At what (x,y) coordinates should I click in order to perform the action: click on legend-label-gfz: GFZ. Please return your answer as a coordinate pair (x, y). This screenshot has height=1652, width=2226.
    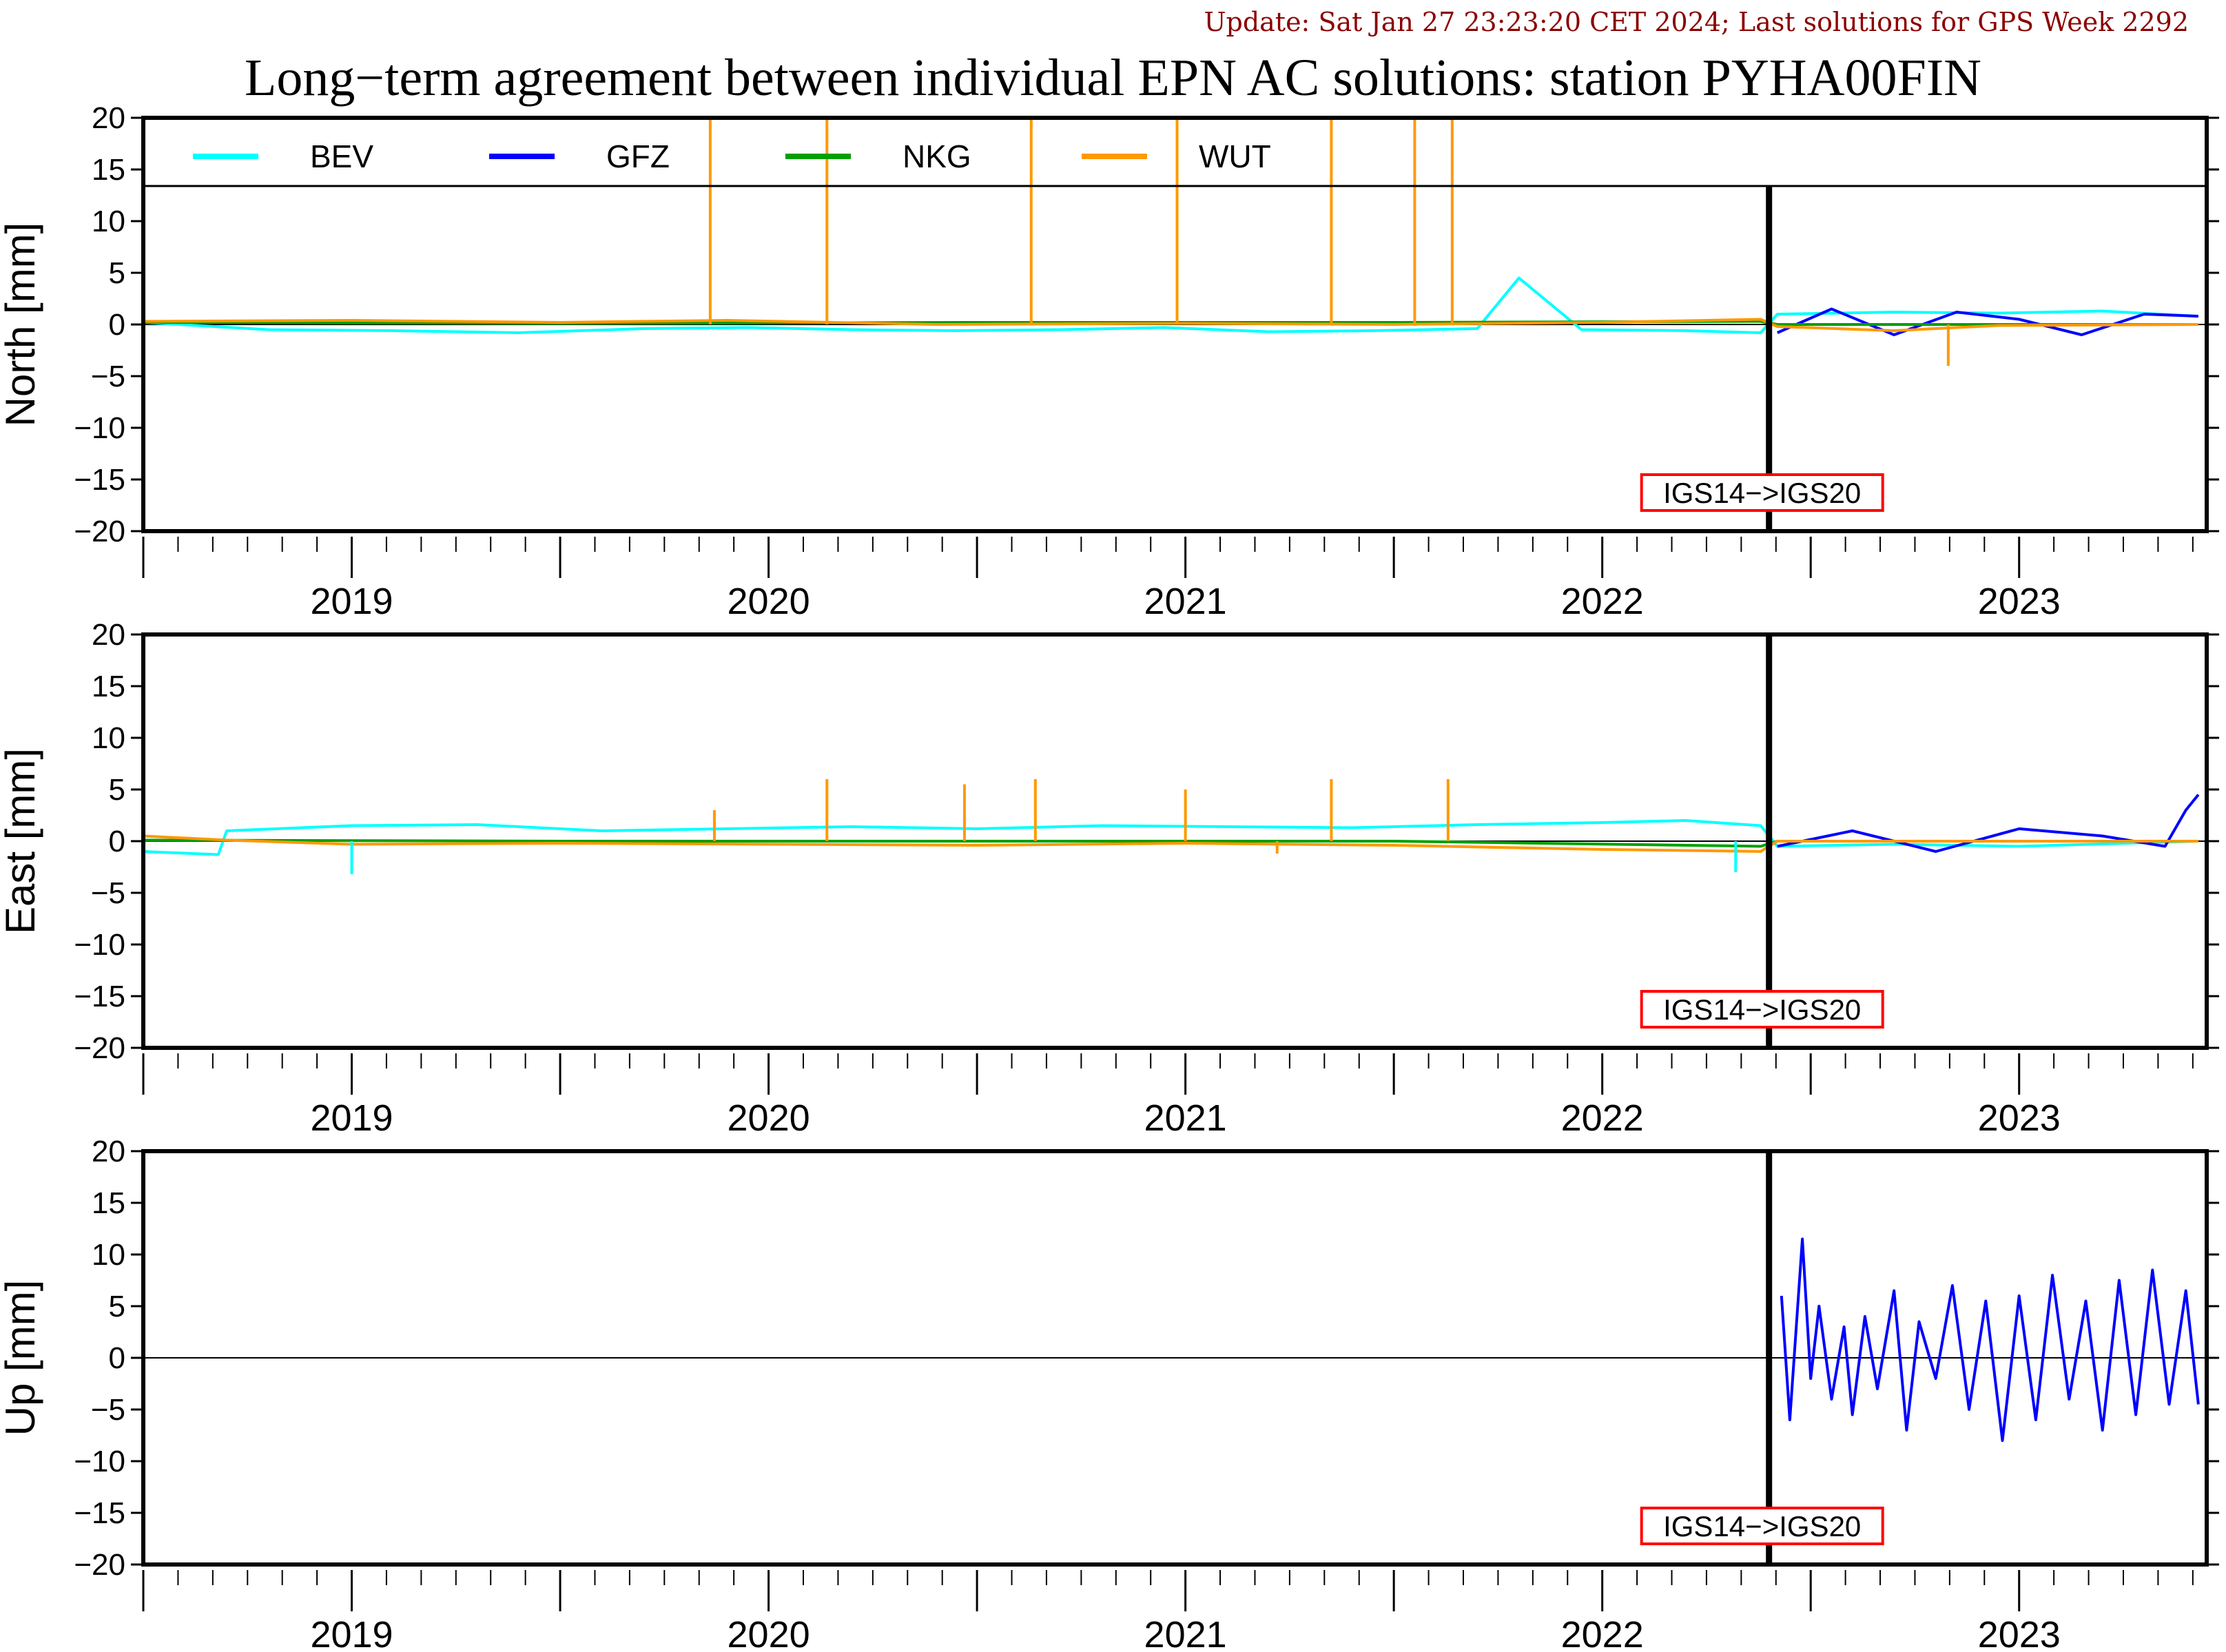
    Looking at the image, I should click on (638, 156).